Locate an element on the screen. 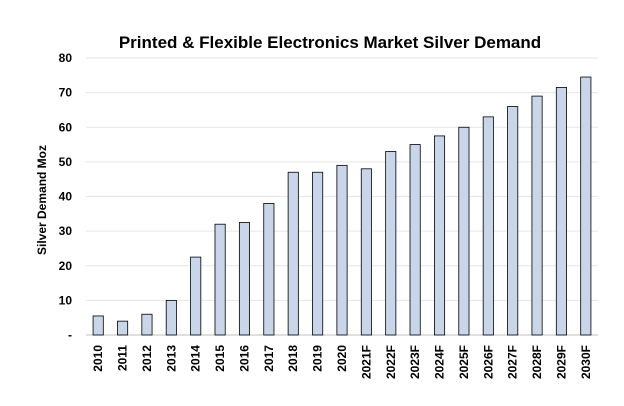 The height and width of the screenshot is (406, 624). bar-2026F is located at coordinates (488, 226).